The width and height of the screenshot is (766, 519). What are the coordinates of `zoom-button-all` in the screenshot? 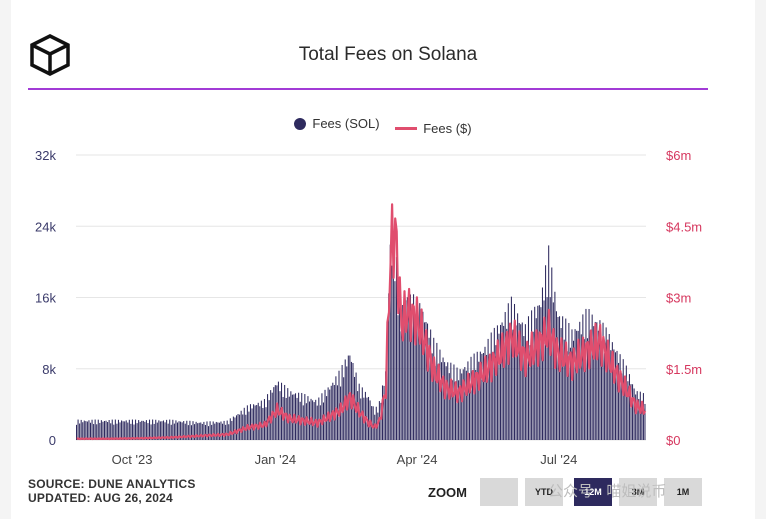 It's located at (499, 492).